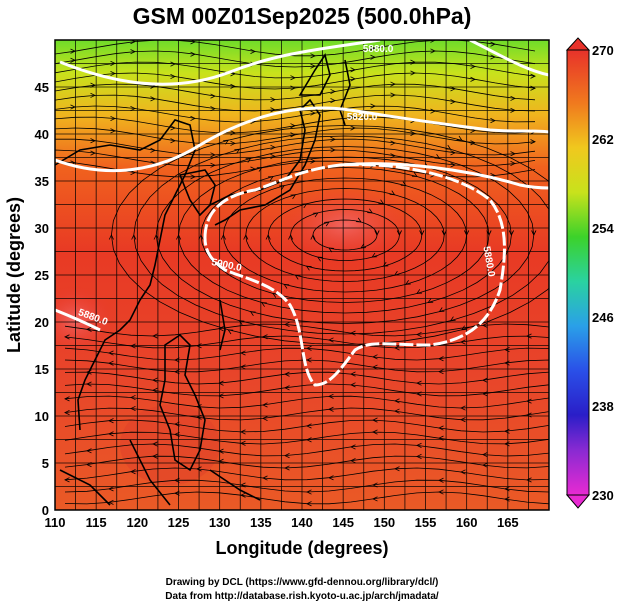  What do you see at coordinates (220, 522) in the screenshot?
I see `x-tick-label: 130` at bounding box center [220, 522].